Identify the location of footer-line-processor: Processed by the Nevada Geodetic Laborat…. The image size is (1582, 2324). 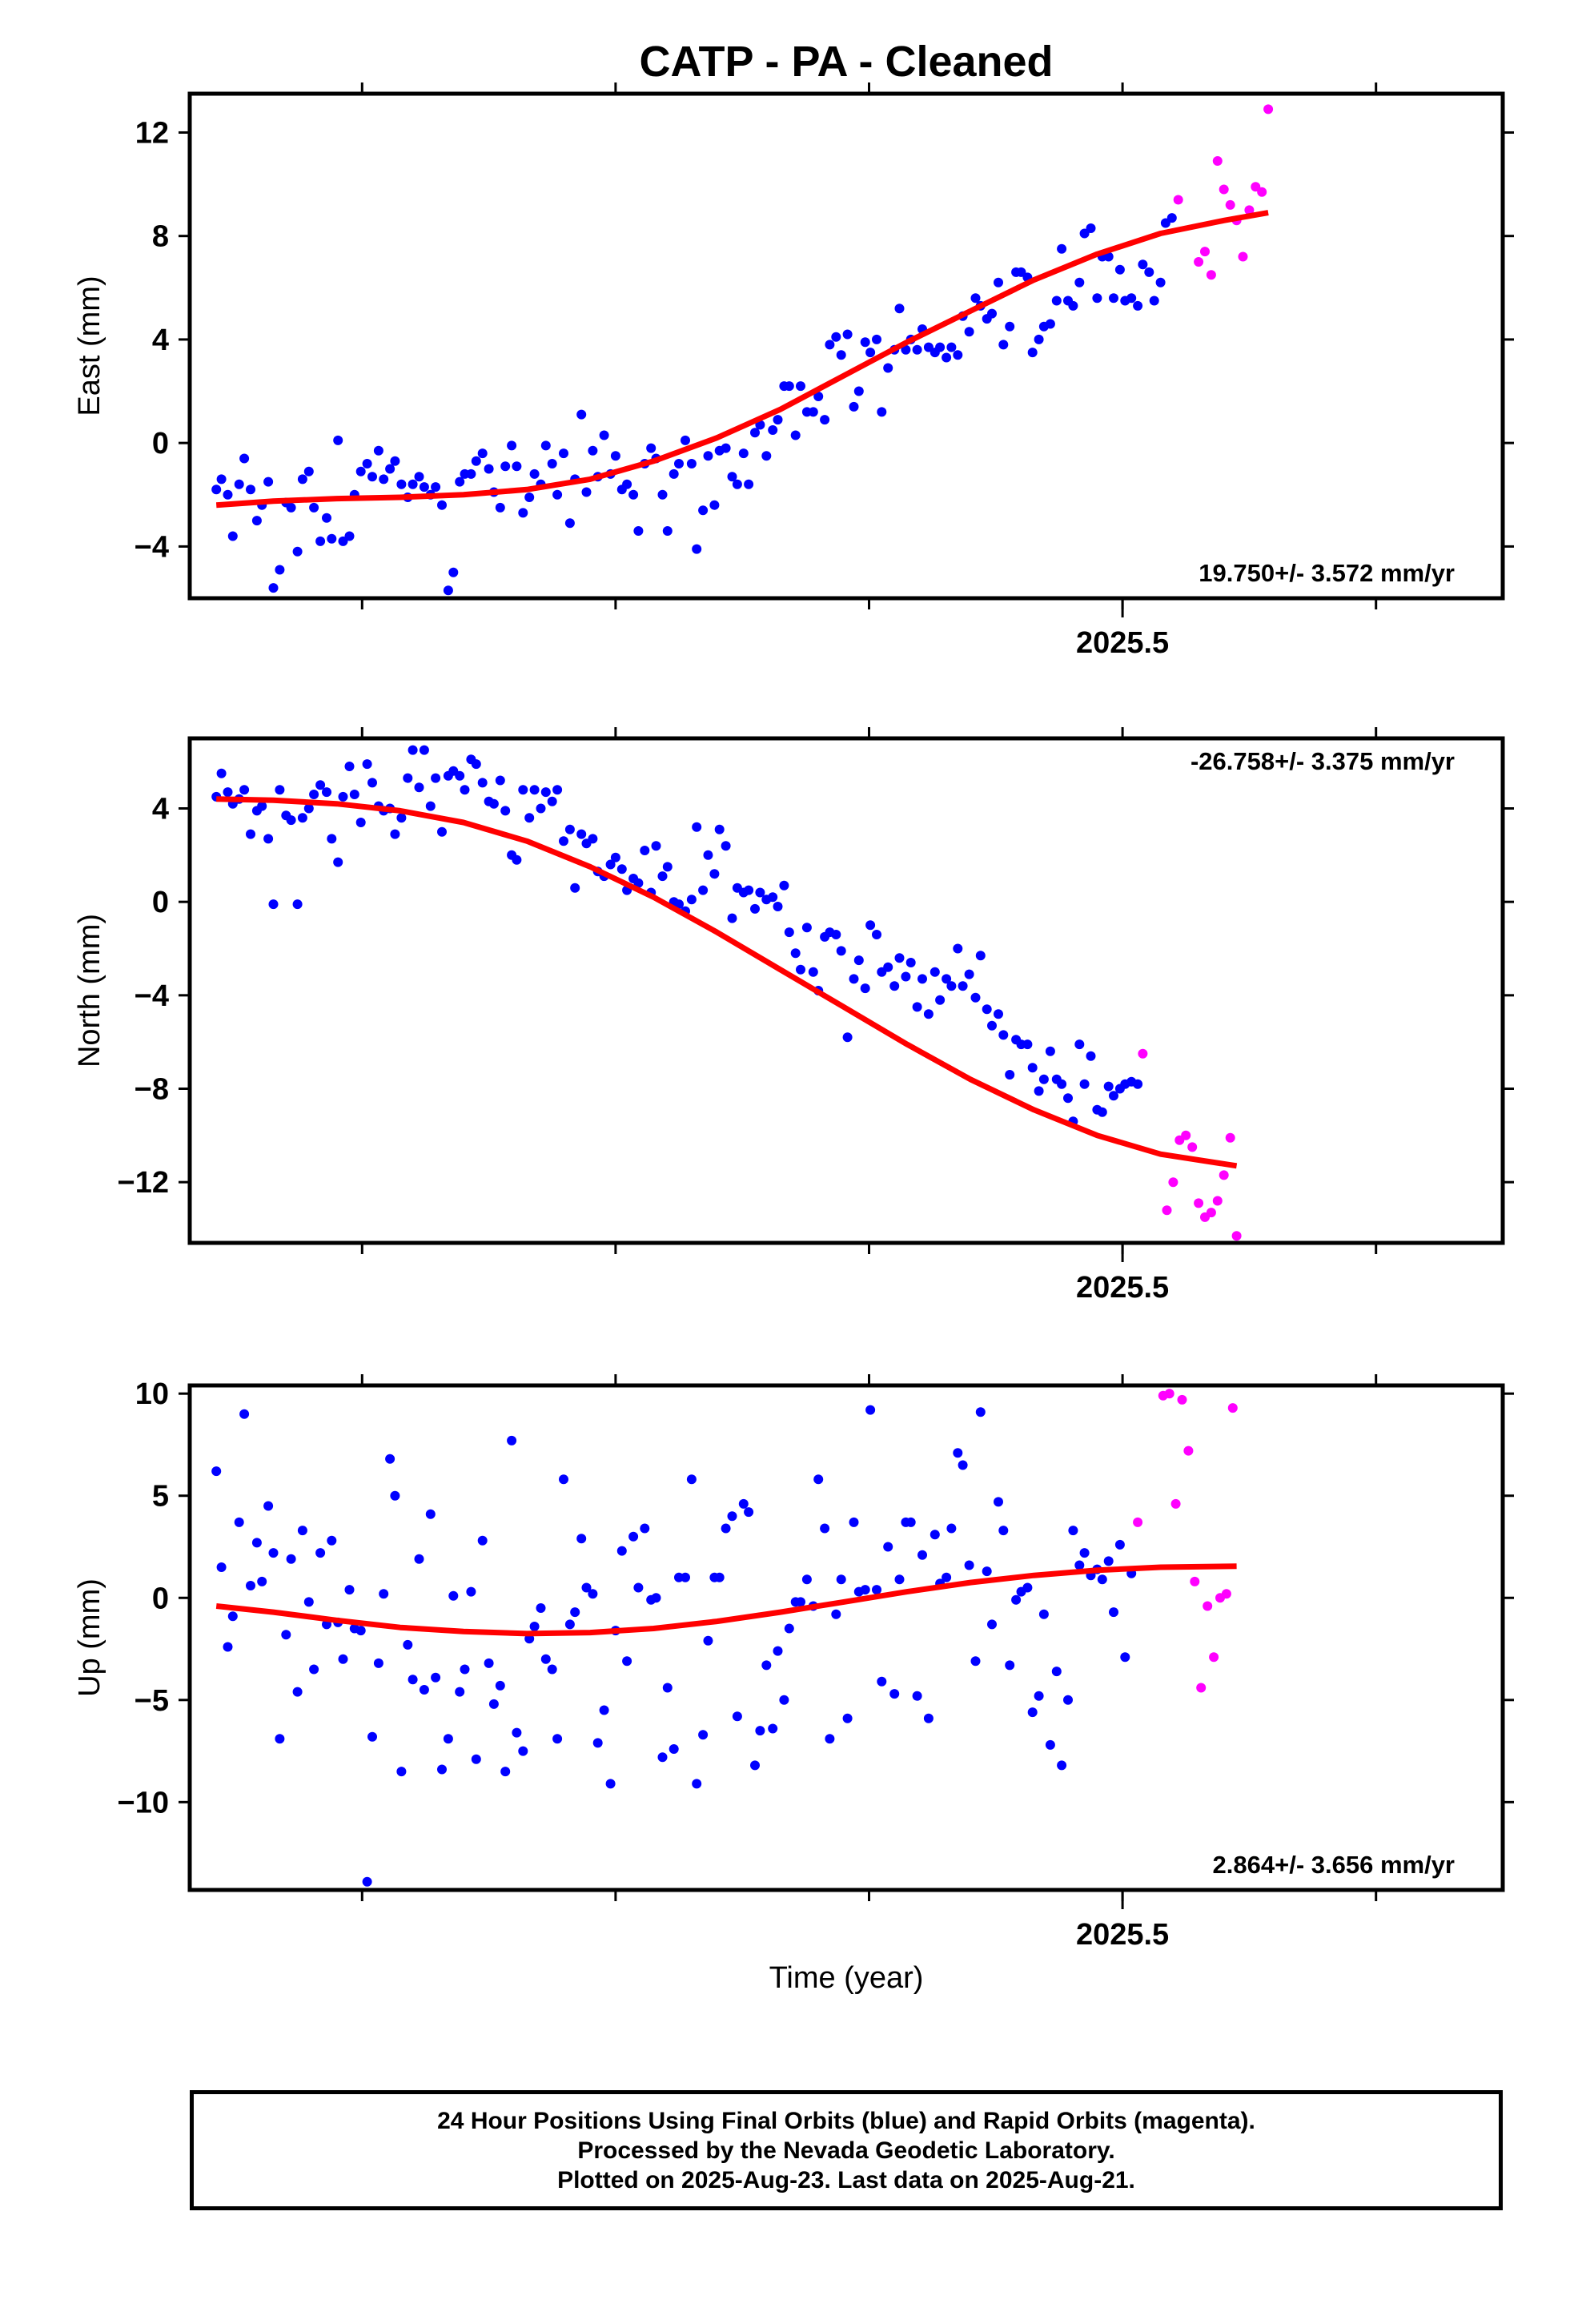
(846, 2150).